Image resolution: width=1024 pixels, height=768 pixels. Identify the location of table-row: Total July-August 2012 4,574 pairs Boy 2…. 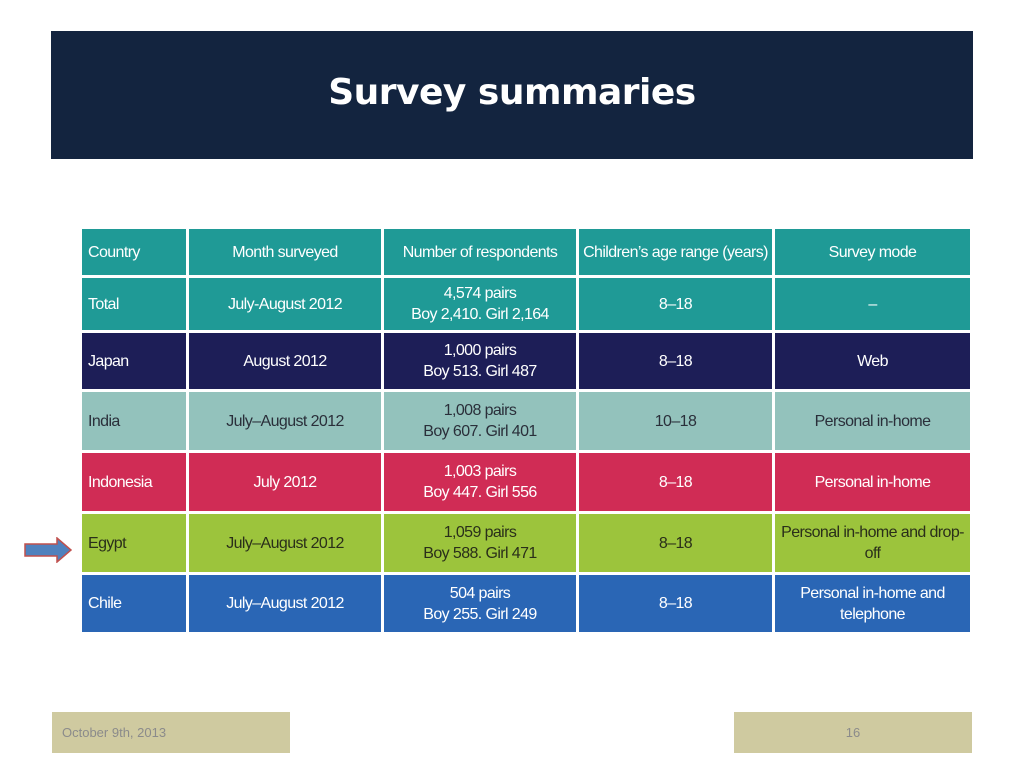
(526, 304).